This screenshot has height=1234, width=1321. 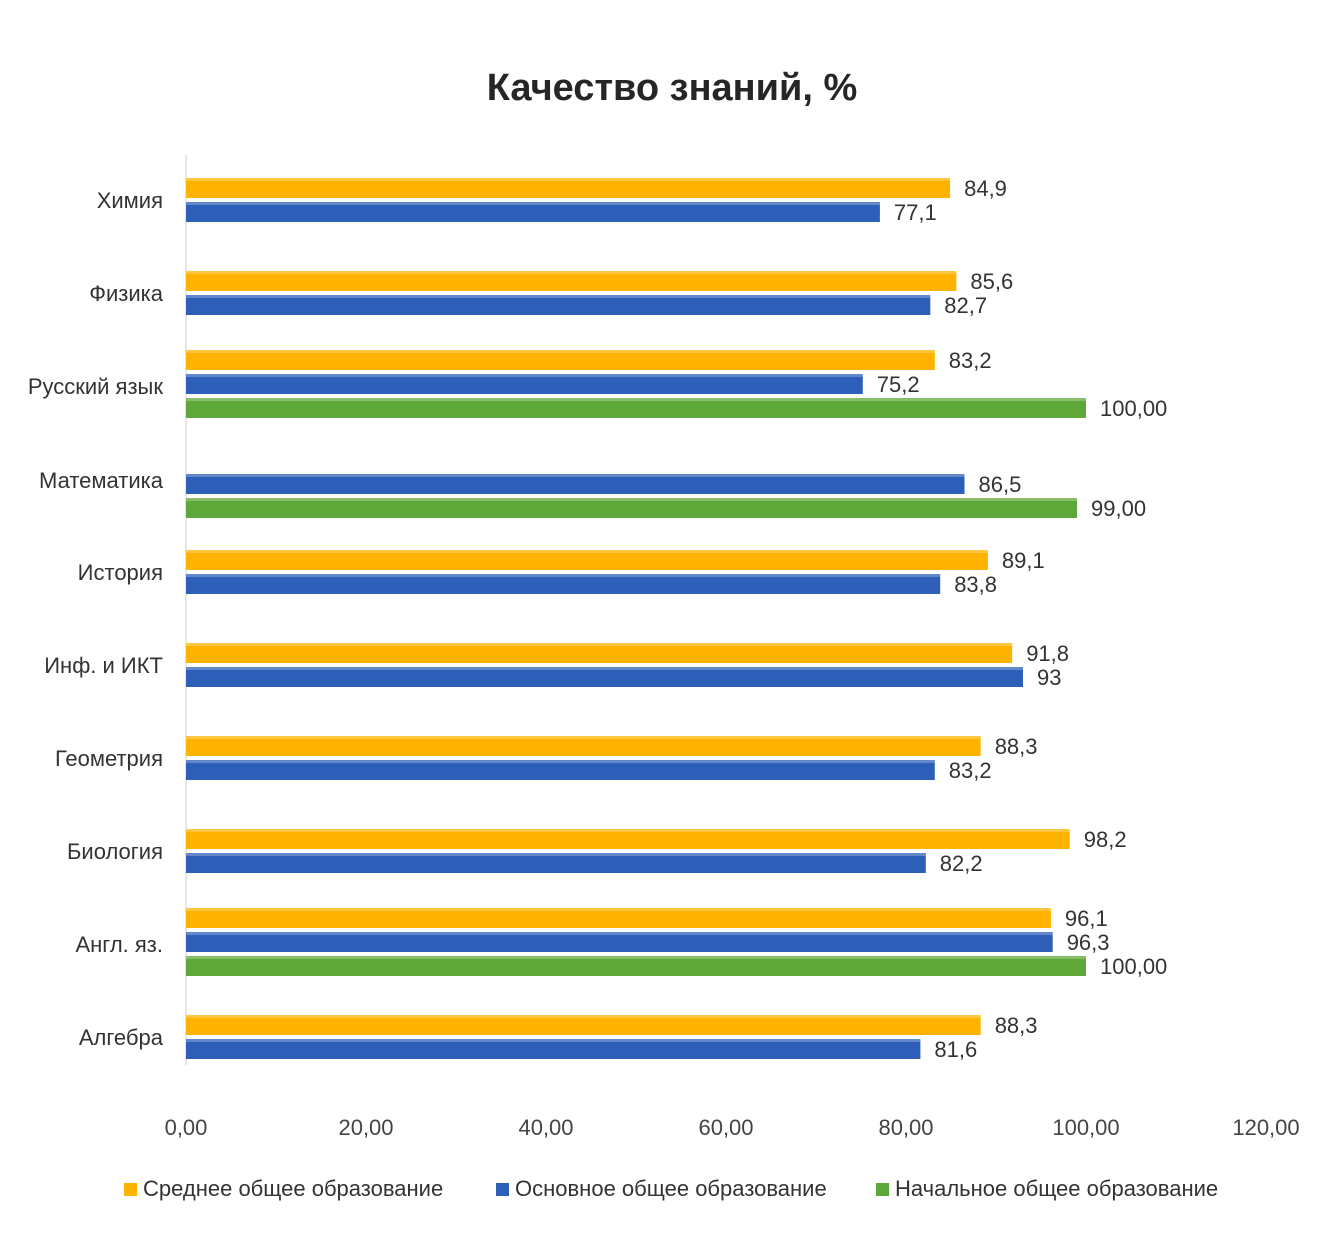 What do you see at coordinates (985, 188) in the screenshot?
I see `data-label: 84,9` at bounding box center [985, 188].